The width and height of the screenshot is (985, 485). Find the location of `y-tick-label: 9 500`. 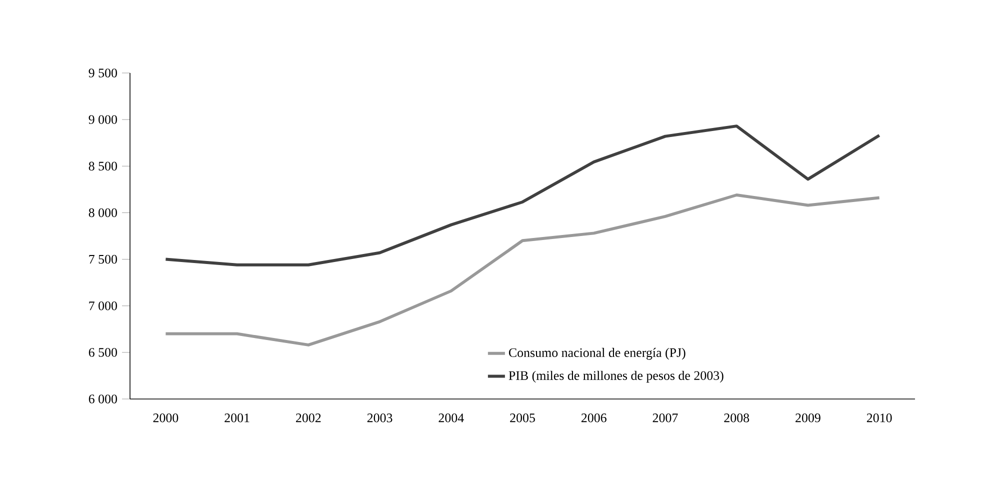

y-tick-label: 9 500 is located at coordinates (102, 73).